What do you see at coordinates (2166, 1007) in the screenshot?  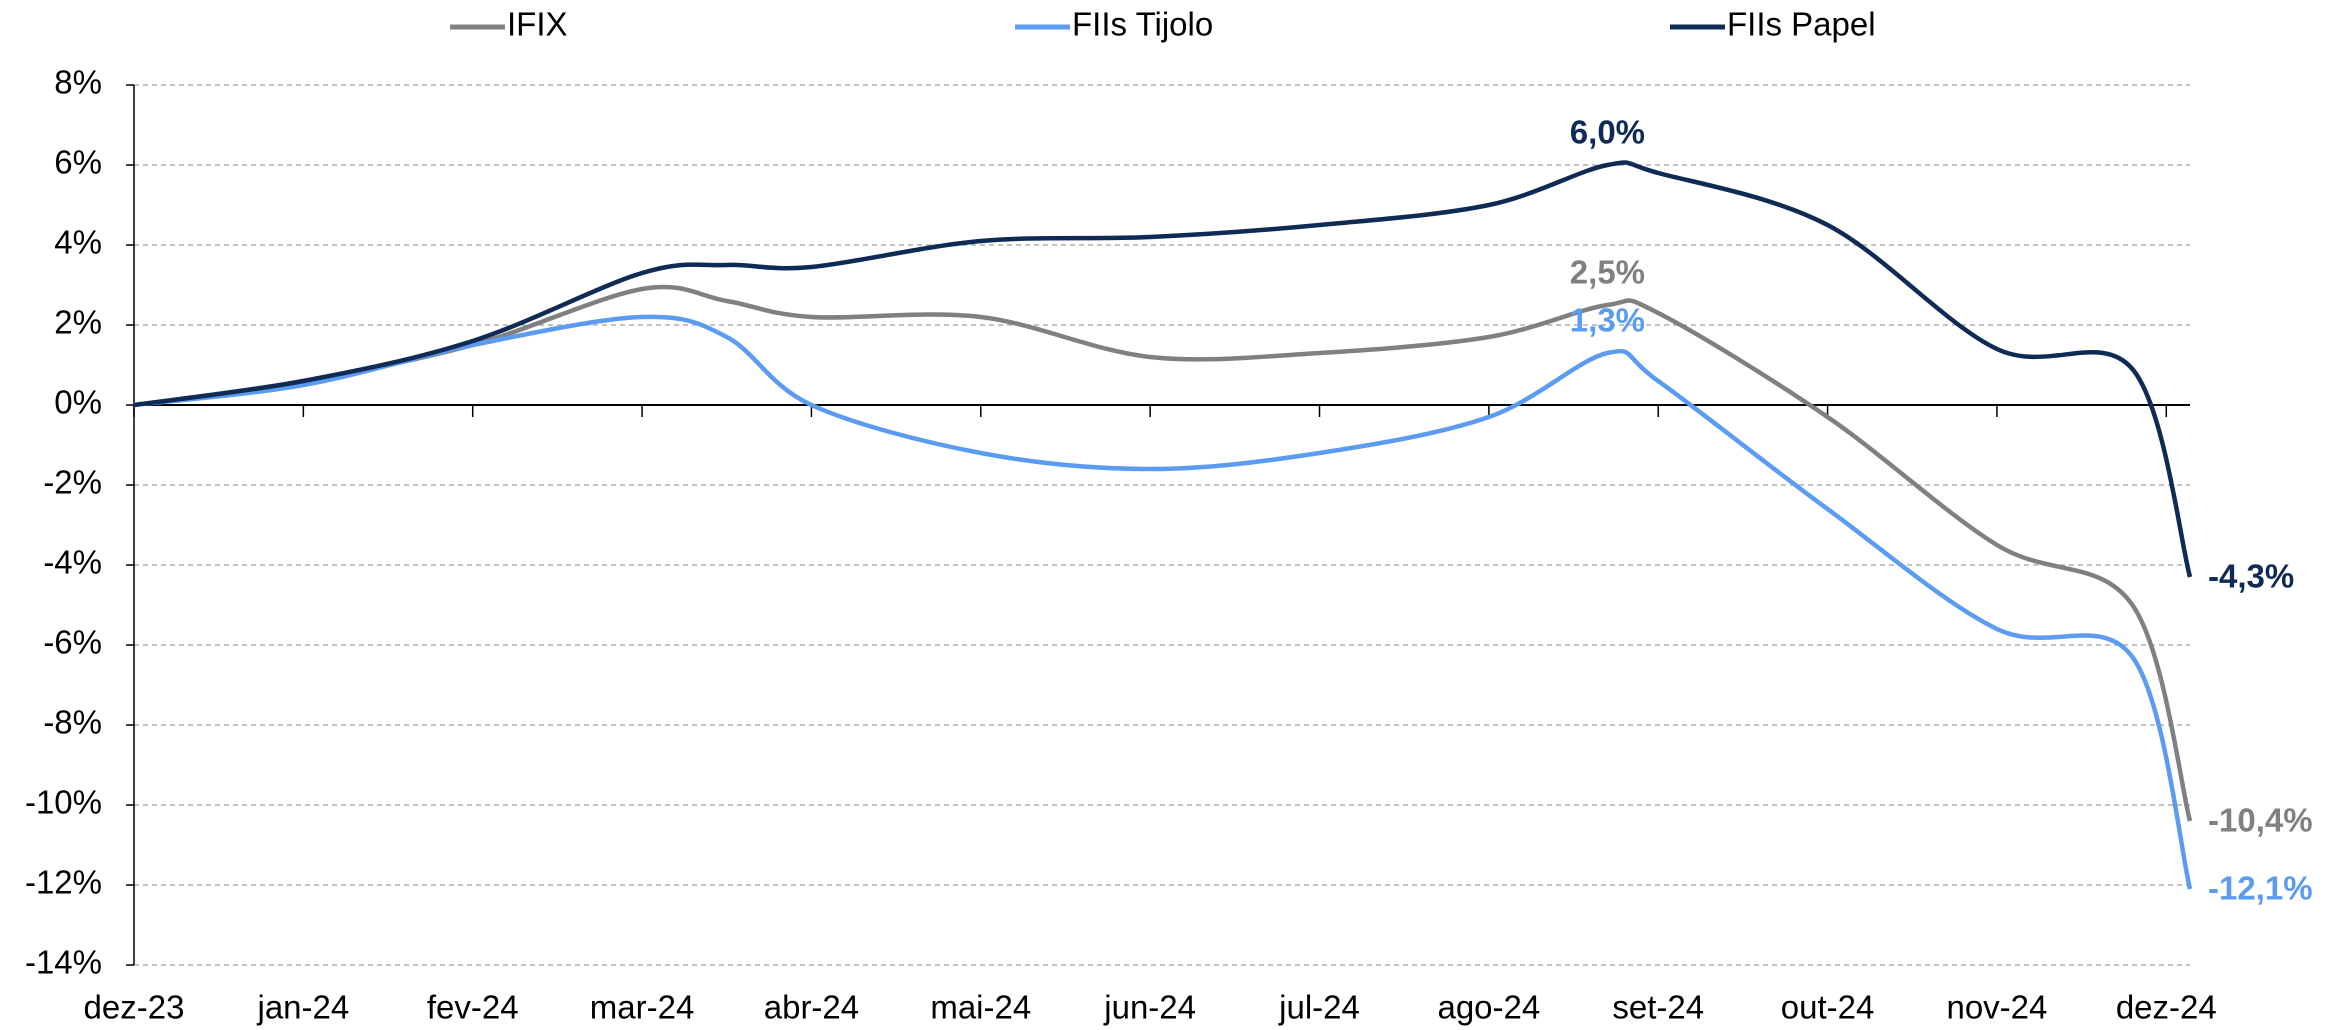 I see `x-tick-label: dez-24` at bounding box center [2166, 1007].